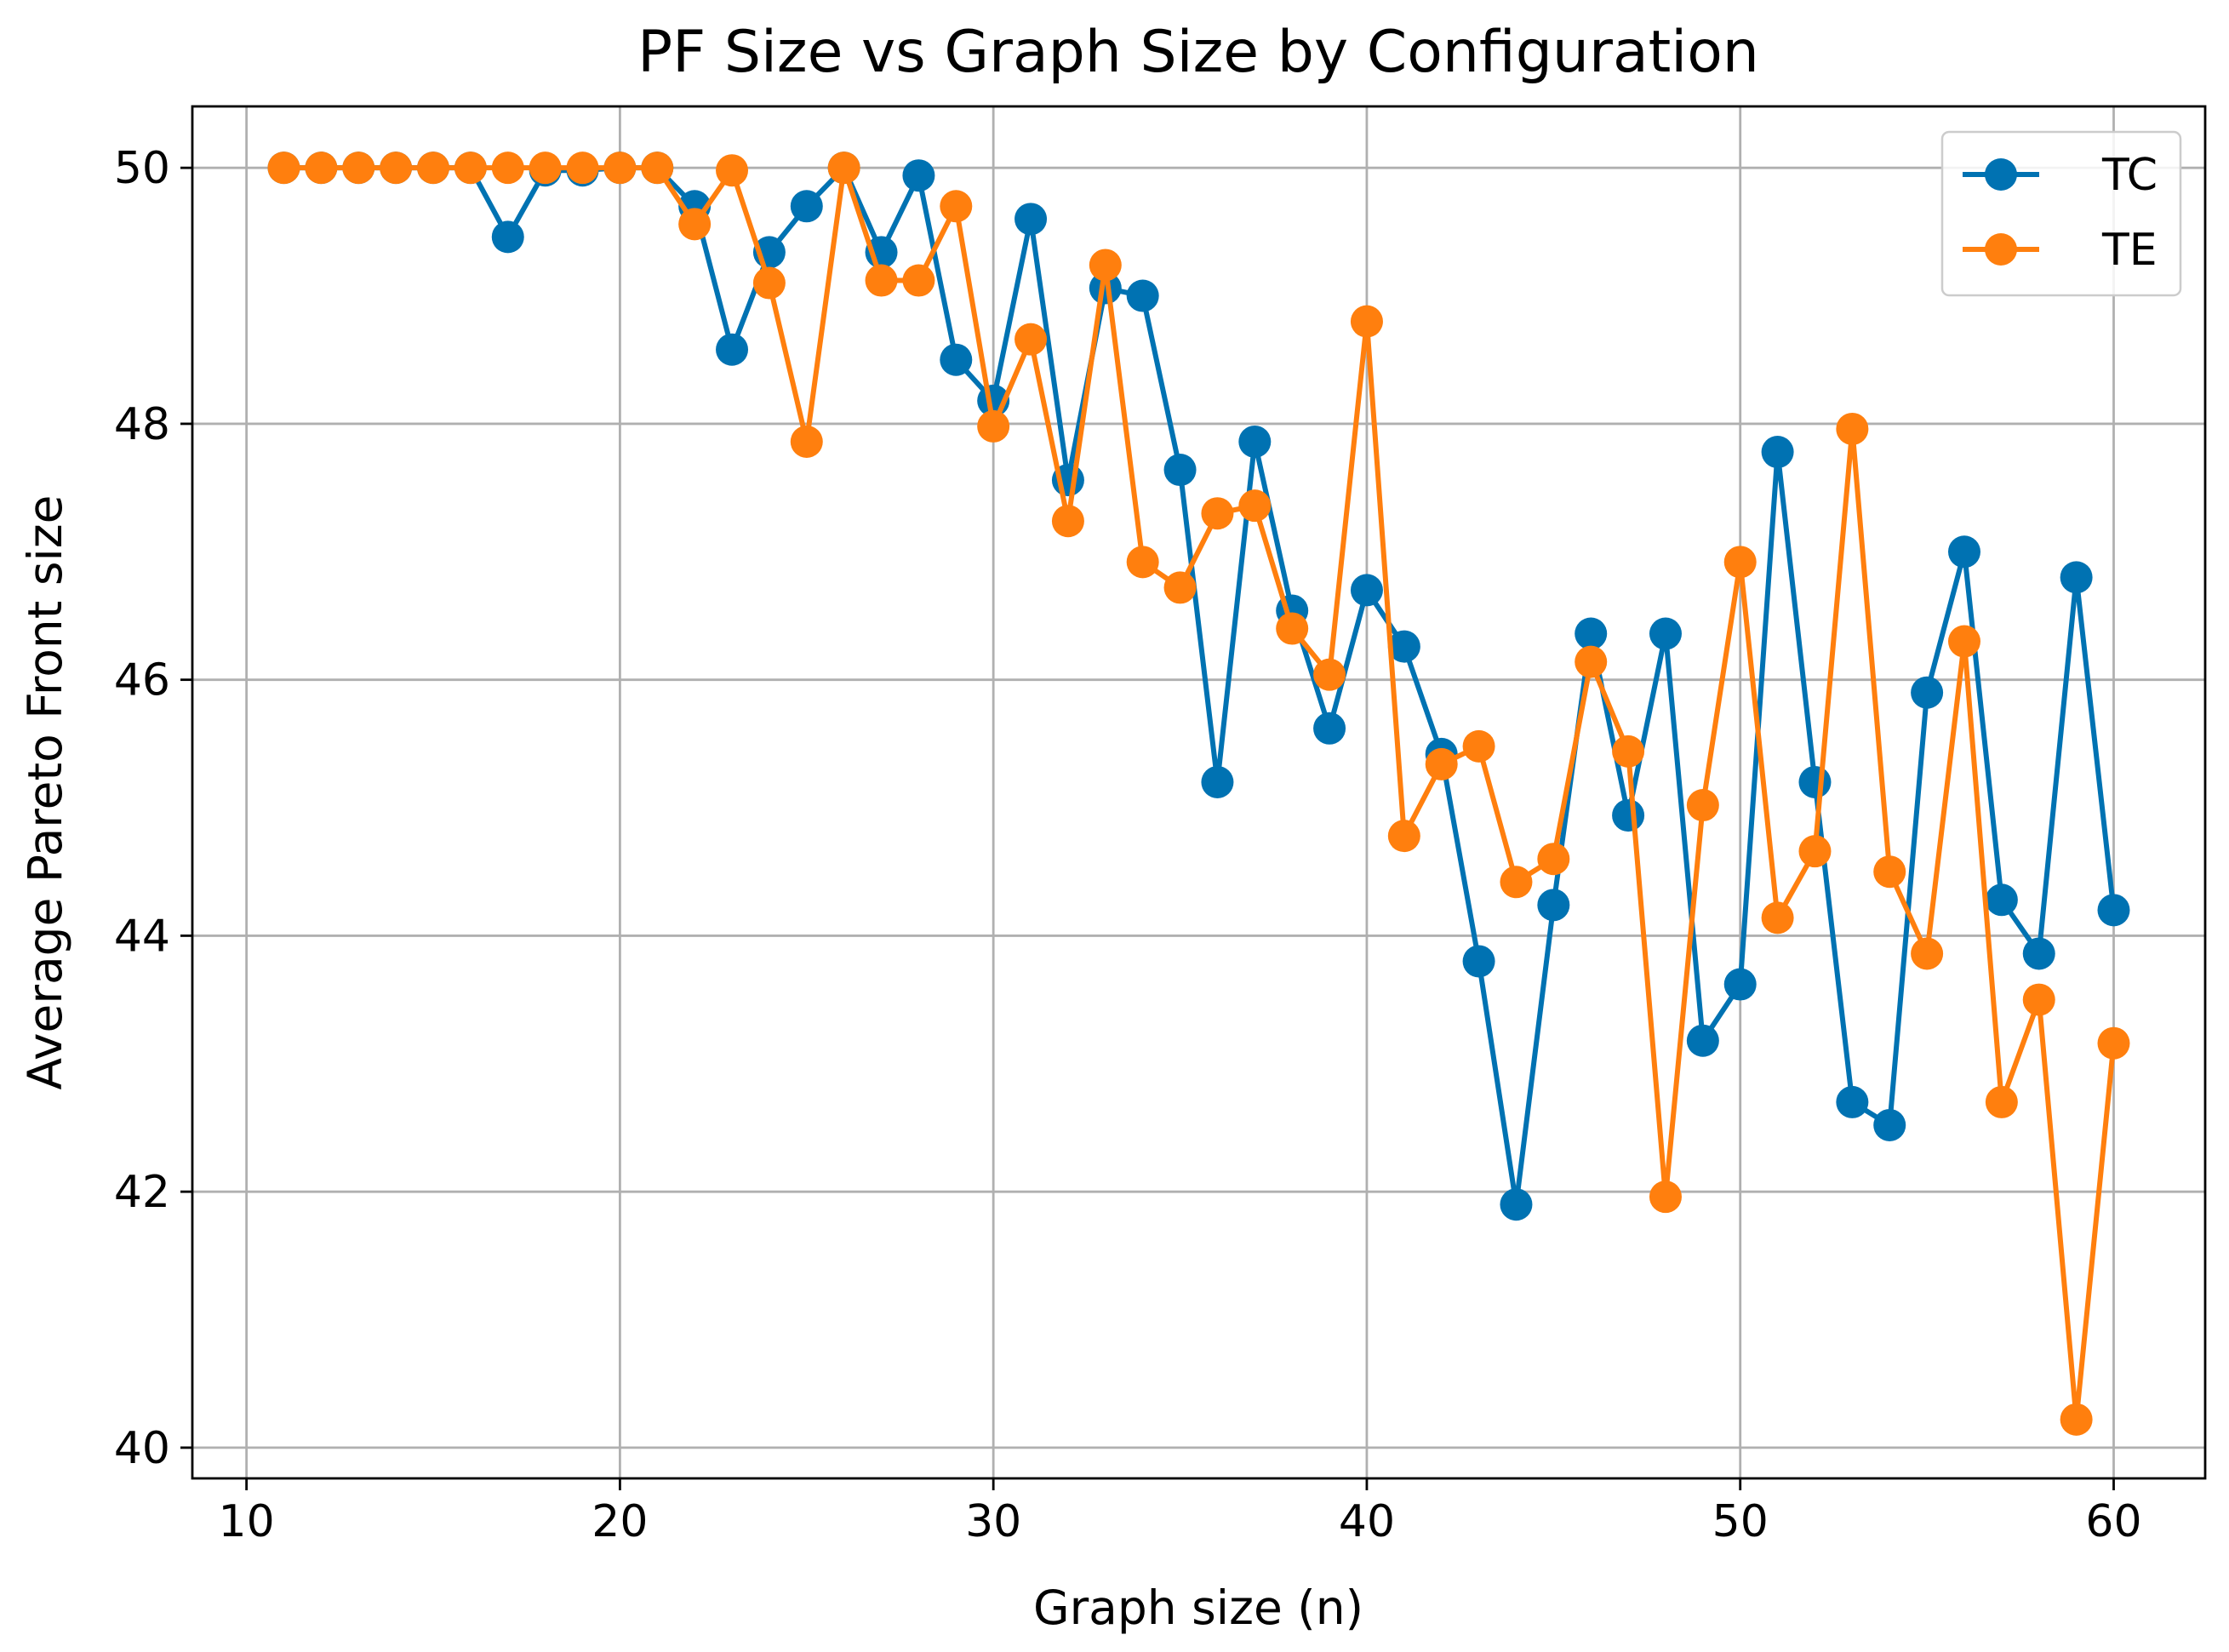 The width and height of the screenshot is (2229, 1652). What do you see at coordinates (2129, 251) in the screenshot?
I see `legend-label-te: TE` at bounding box center [2129, 251].